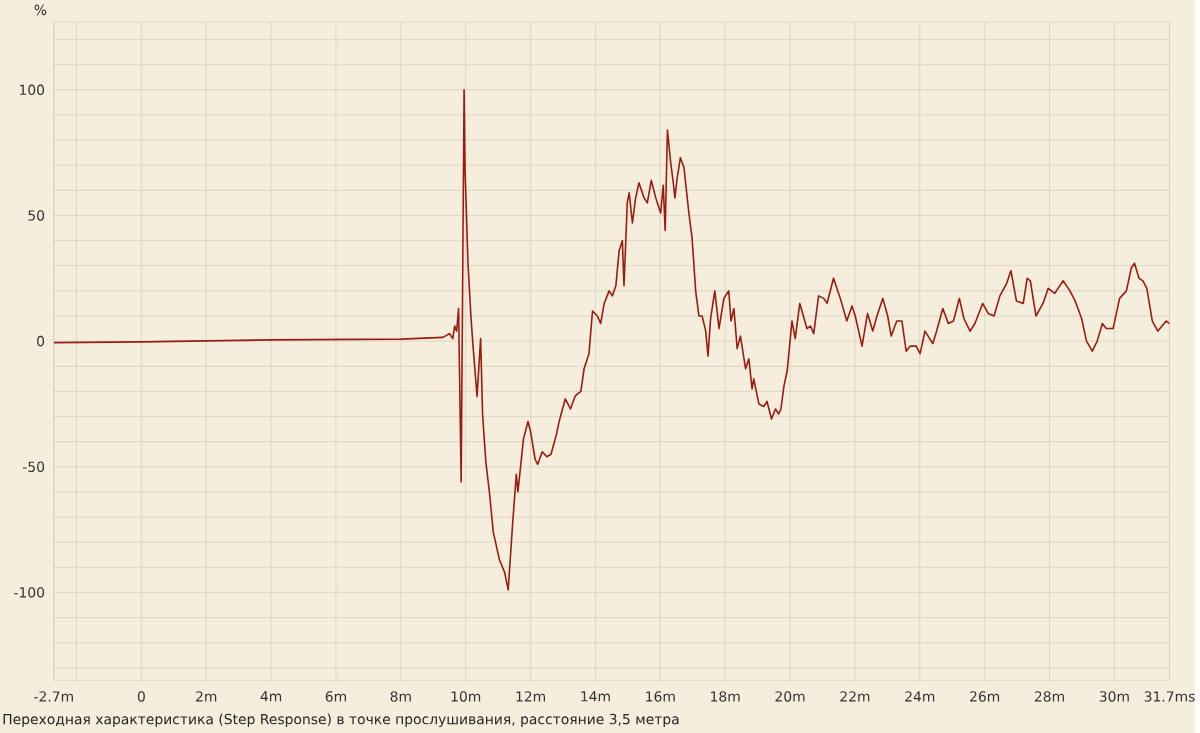  I want to click on x-tick-label: 2m, so click(206, 696).